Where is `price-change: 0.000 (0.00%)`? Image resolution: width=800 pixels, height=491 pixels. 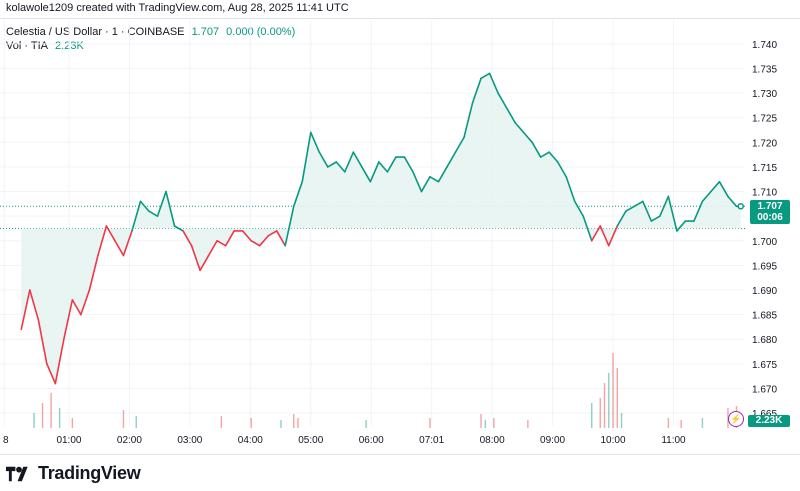
price-change: 0.000 (0.00%) is located at coordinates (261, 32).